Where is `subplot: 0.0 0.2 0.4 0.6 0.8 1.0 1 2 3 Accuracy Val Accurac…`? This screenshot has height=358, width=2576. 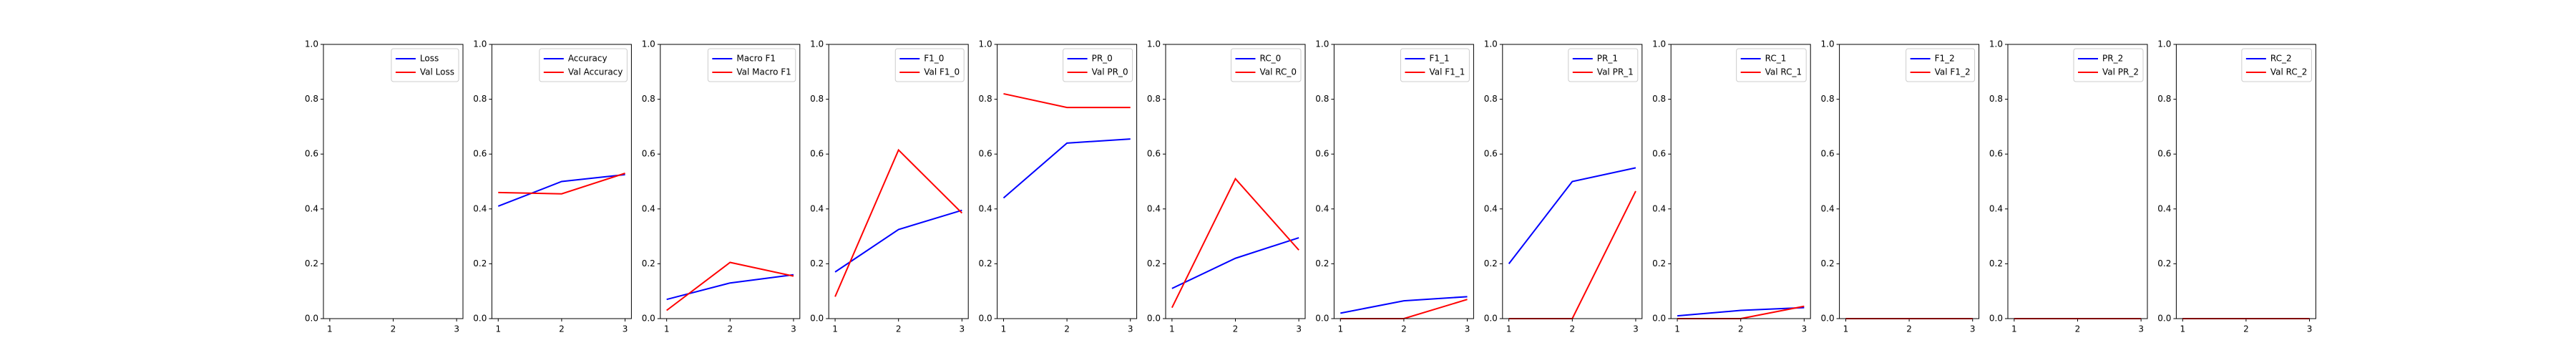 subplot: 0.0 0.2 0.4 0.6 0.8 1.0 1 2 3 Accuracy Val Accurac… is located at coordinates (552, 186).